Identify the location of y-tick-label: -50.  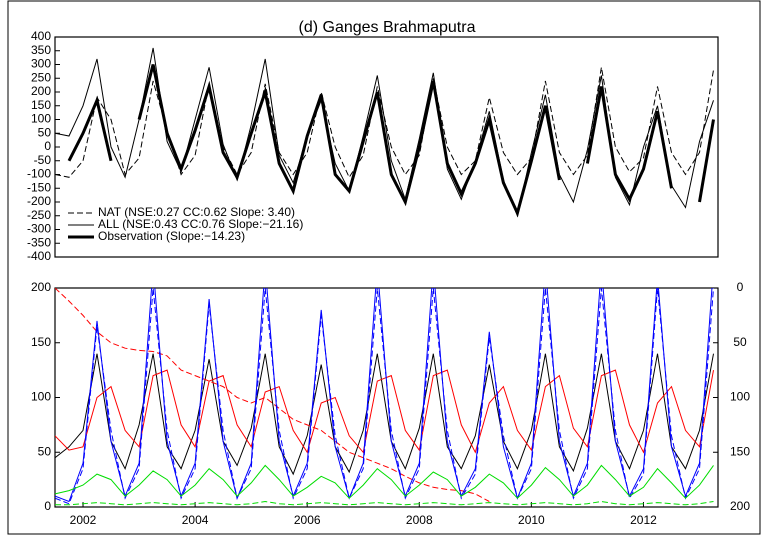
(43, 160).